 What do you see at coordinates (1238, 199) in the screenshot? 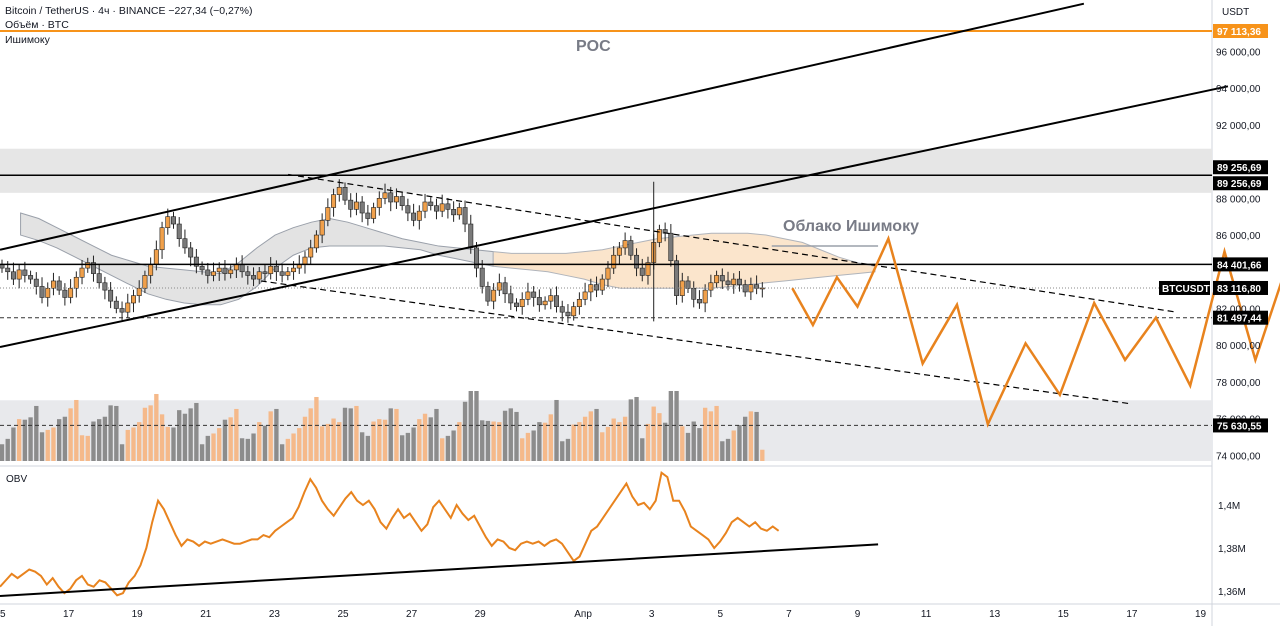
I see `price-axis-tick: 88 000,00` at bounding box center [1238, 199].